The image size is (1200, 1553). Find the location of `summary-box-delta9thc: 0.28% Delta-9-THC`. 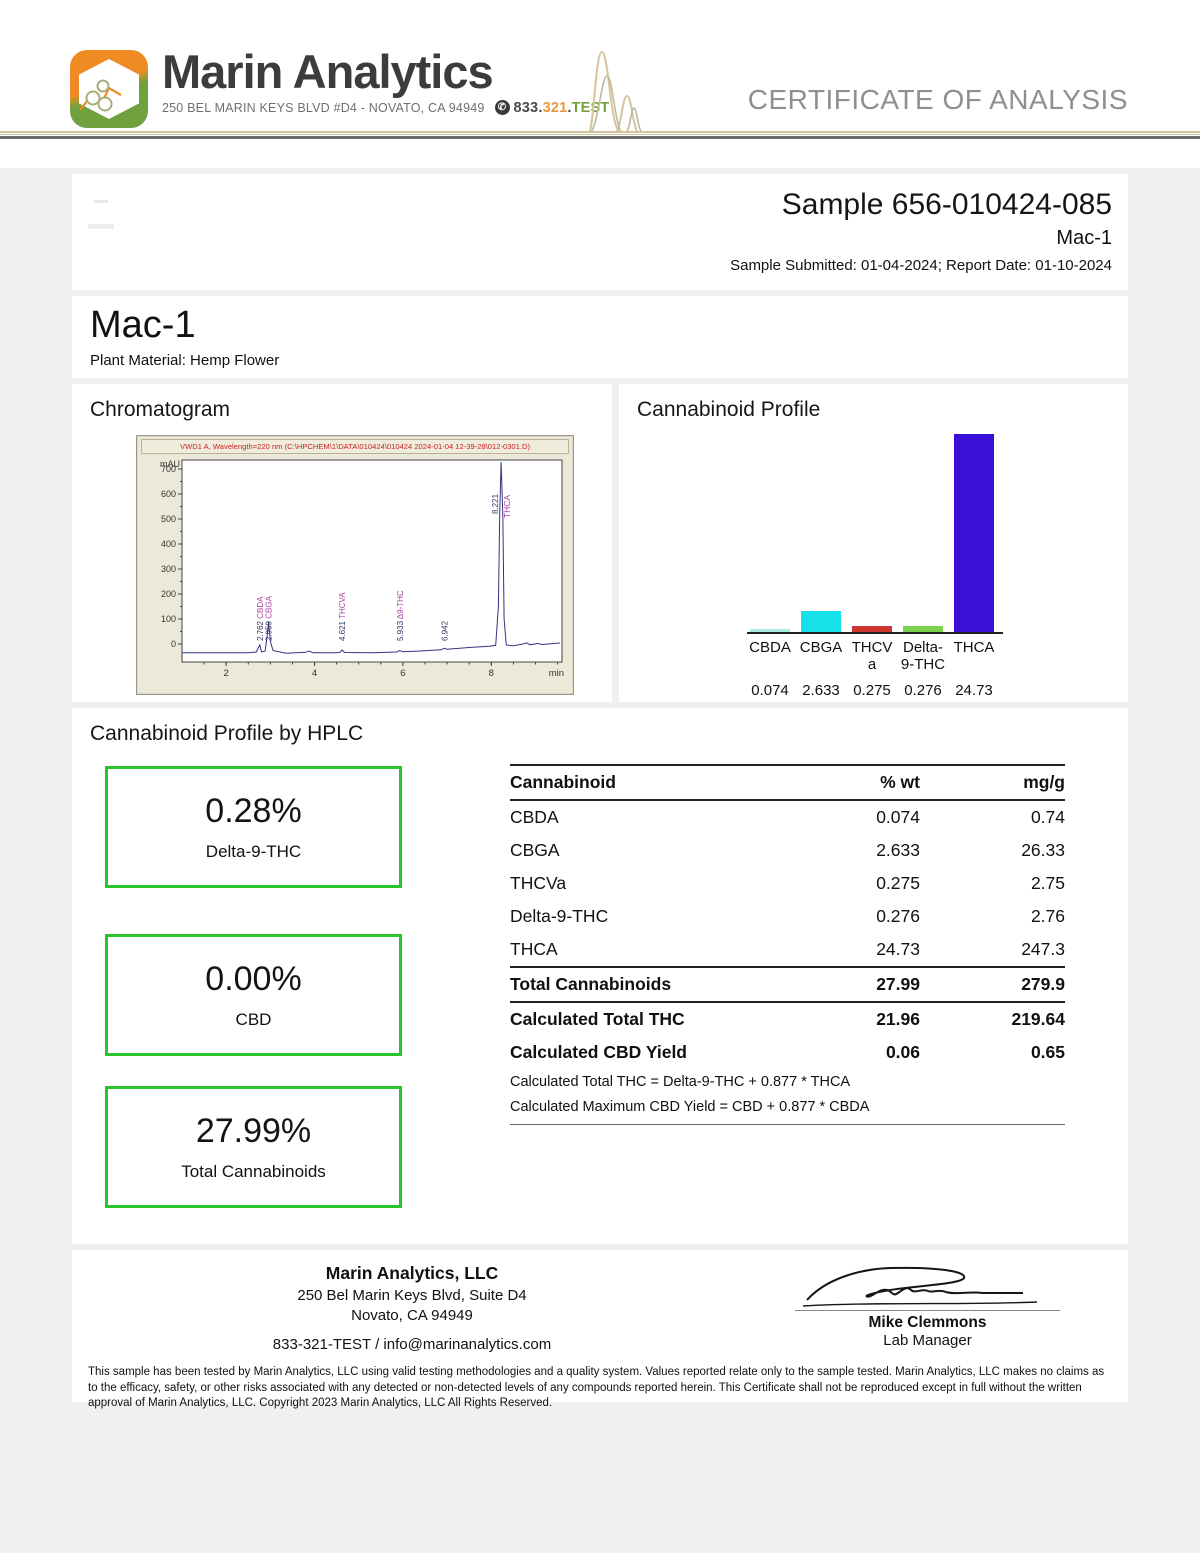

summary-box-delta9thc: 0.28% Delta-9-THC is located at coordinates (253, 827).